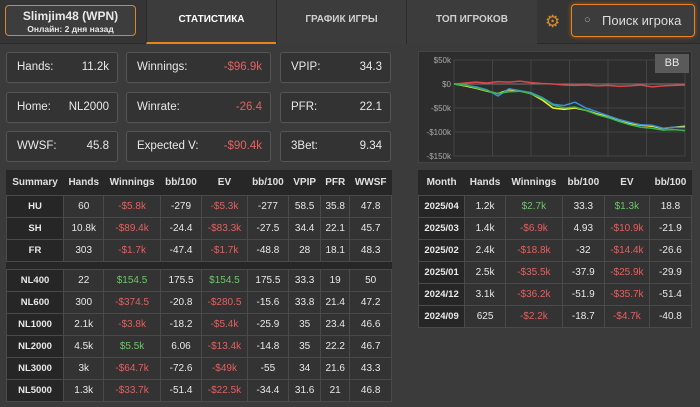  Describe the element at coordinates (533, 228) in the screenshot. I see `table-cell: -$6.9k` at that location.